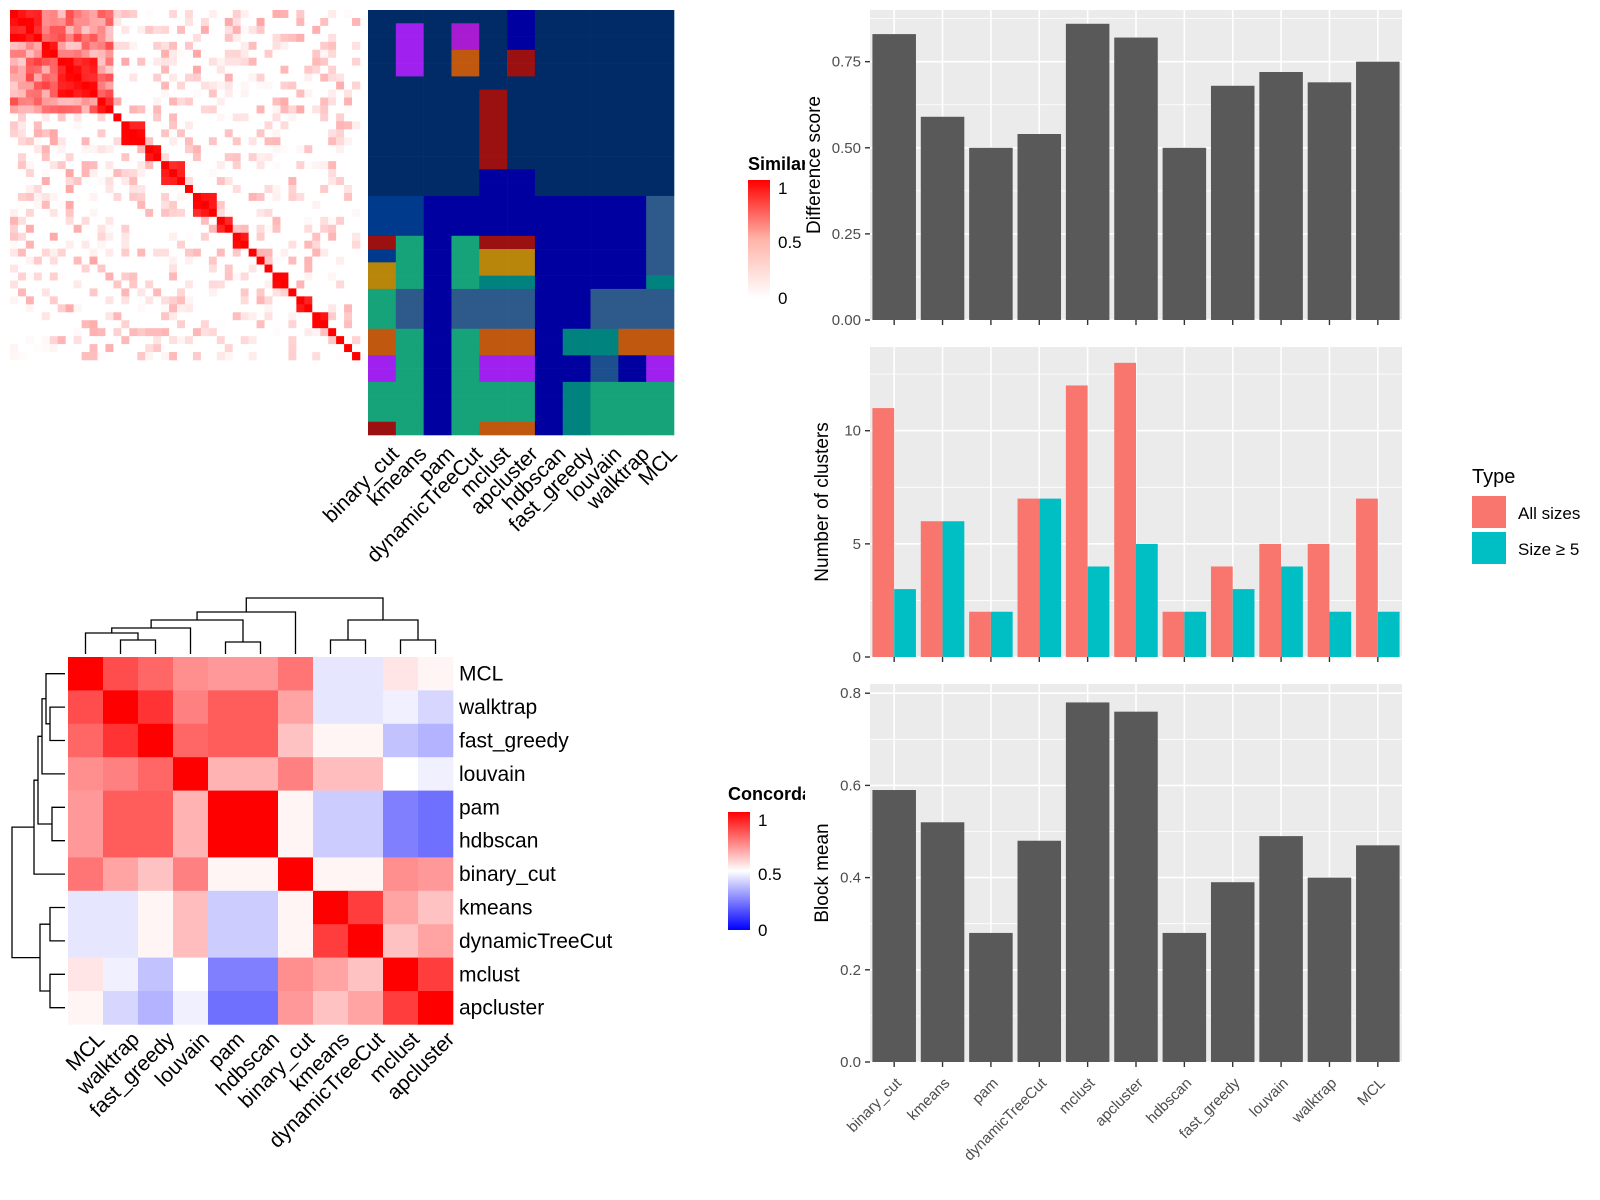 The width and height of the screenshot is (1600, 1200). What do you see at coordinates (121, 707) in the screenshot?
I see `concordance-cell-walktrap-walktrap` at bounding box center [121, 707].